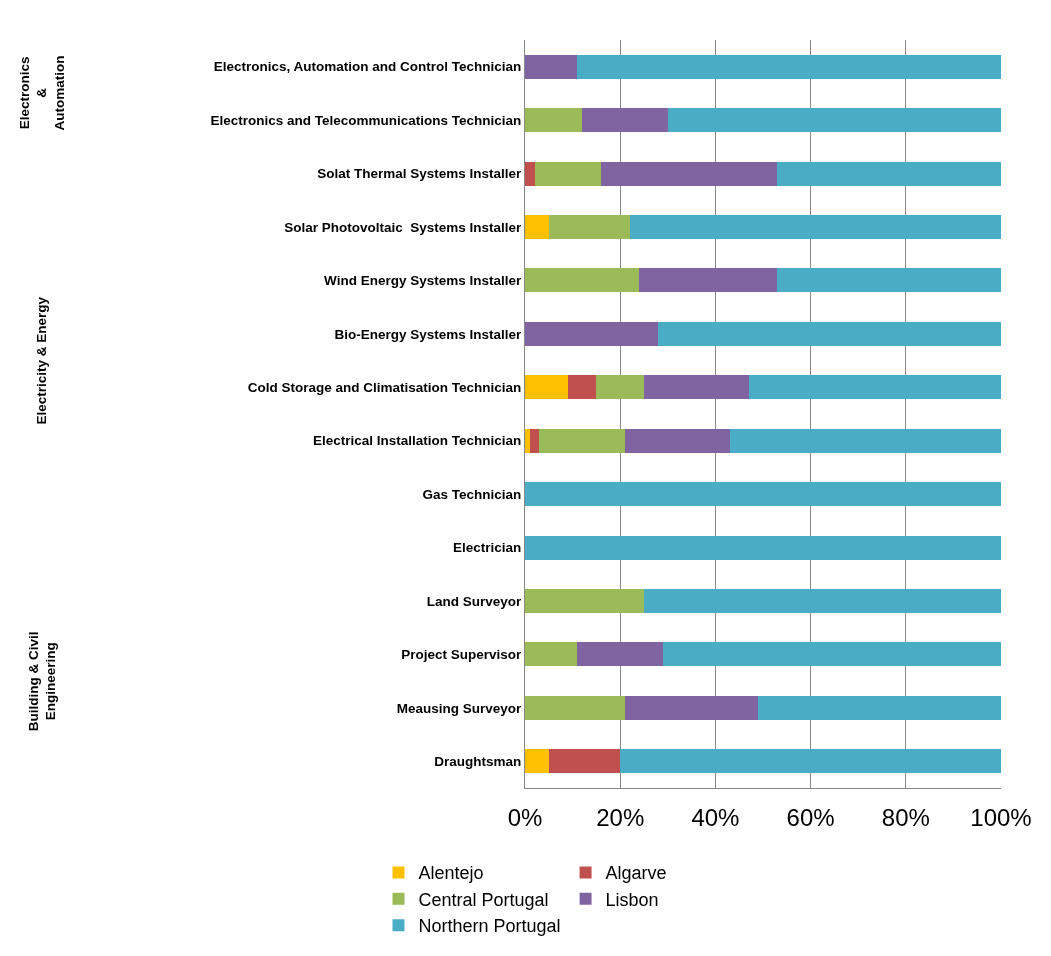 The image size is (1051, 956). I want to click on y-tick-label: Solar Photovoltaic Systems Installer, so click(403, 227).